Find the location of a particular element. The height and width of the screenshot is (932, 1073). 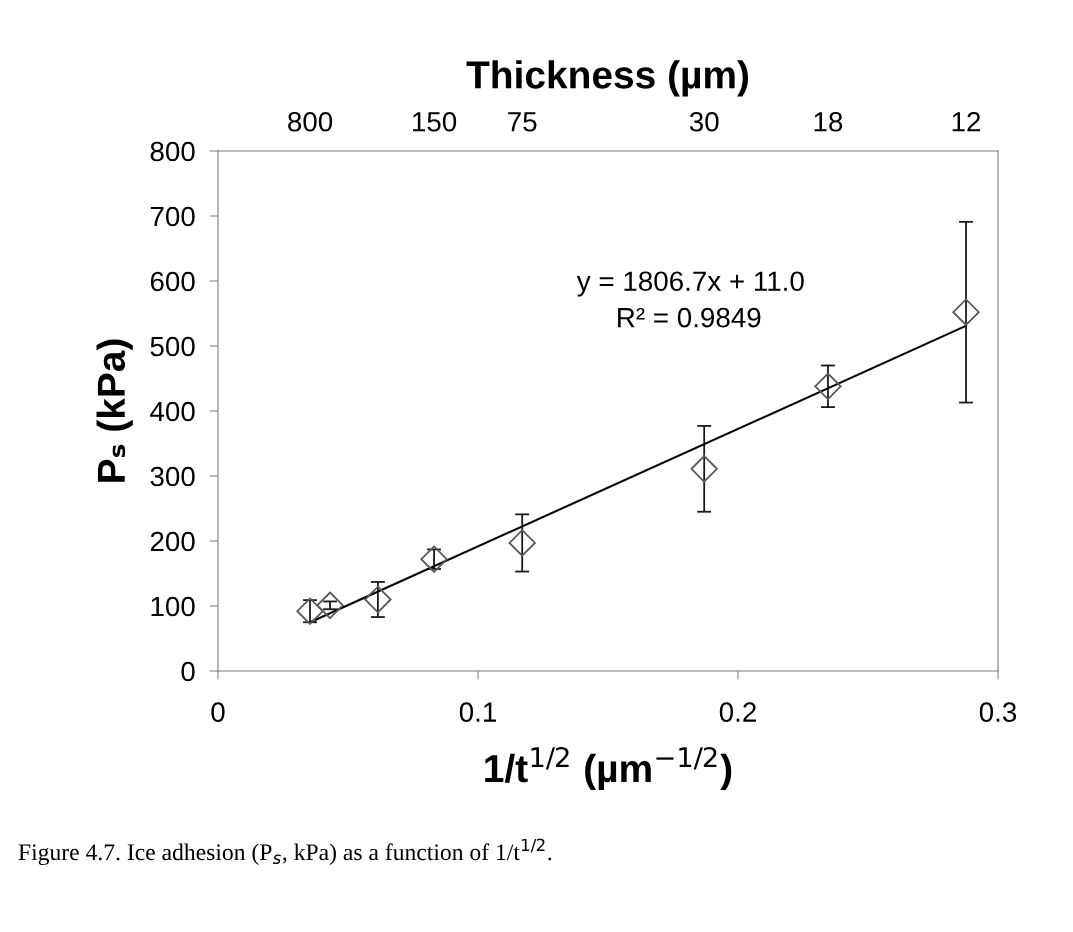

x-axis-title: 1/t$^{1/2}$ (µm$^{−1/2}$) is located at coordinates (608, 768).